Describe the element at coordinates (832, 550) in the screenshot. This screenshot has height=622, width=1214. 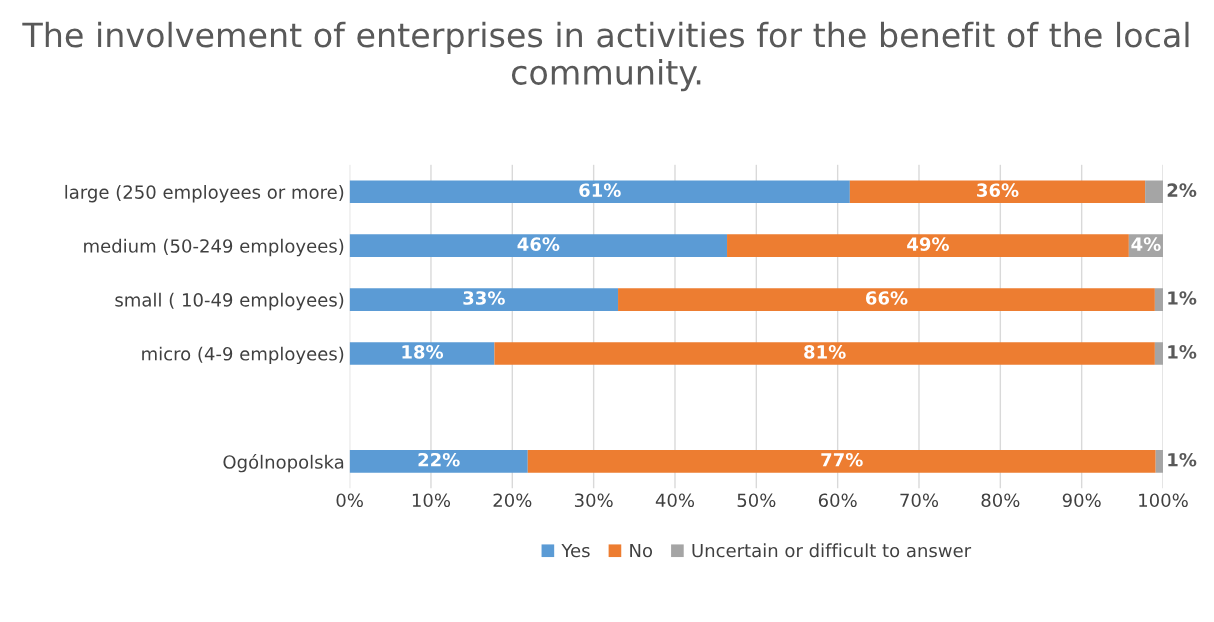
I see `legend-label: Uncertain or difficult to answer` at that location.